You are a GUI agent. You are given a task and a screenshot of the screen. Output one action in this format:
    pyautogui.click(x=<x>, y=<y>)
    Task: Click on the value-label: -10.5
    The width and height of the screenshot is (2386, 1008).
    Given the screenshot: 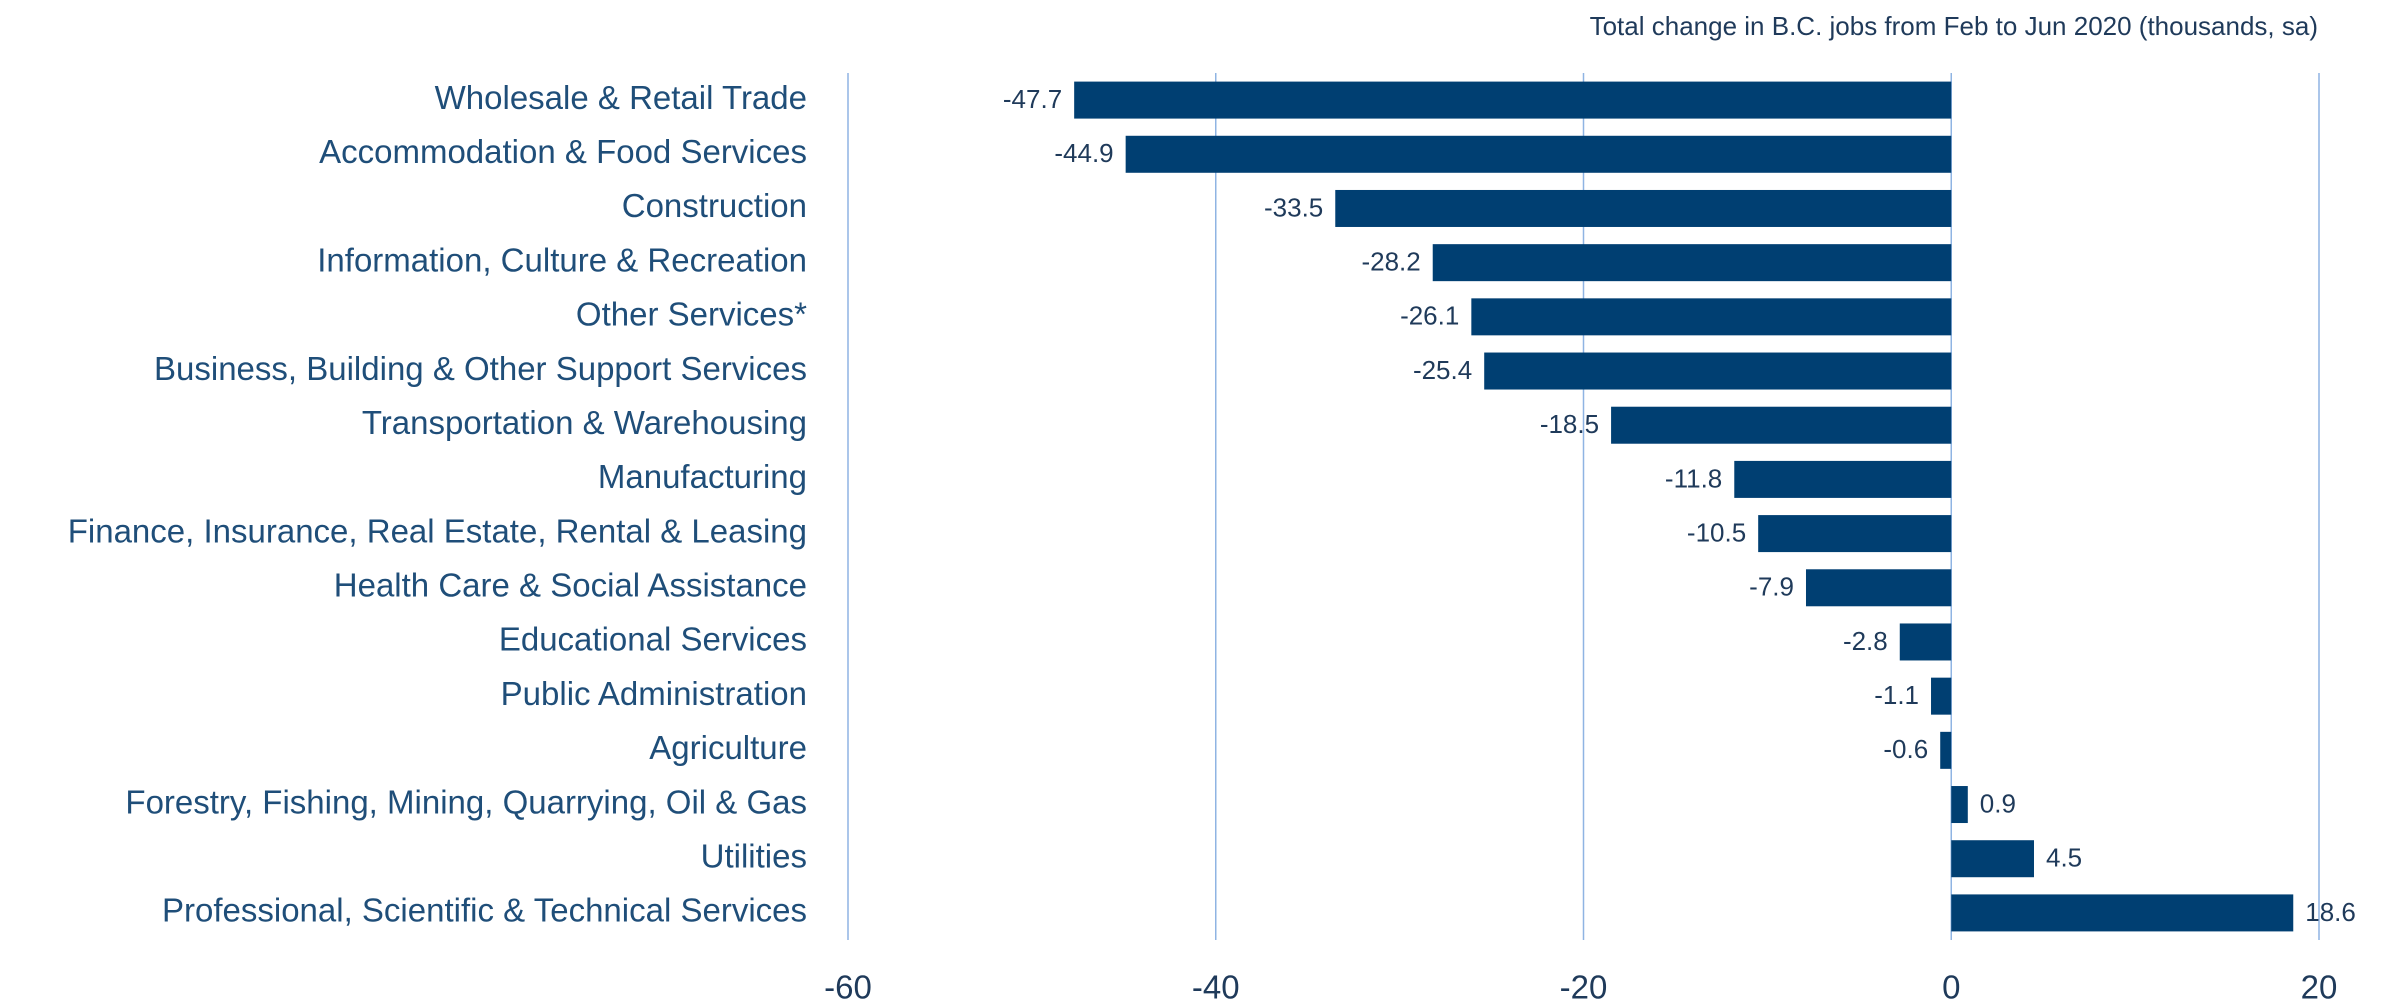 What is the action you would take?
    pyautogui.click(x=1716, y=532)
    